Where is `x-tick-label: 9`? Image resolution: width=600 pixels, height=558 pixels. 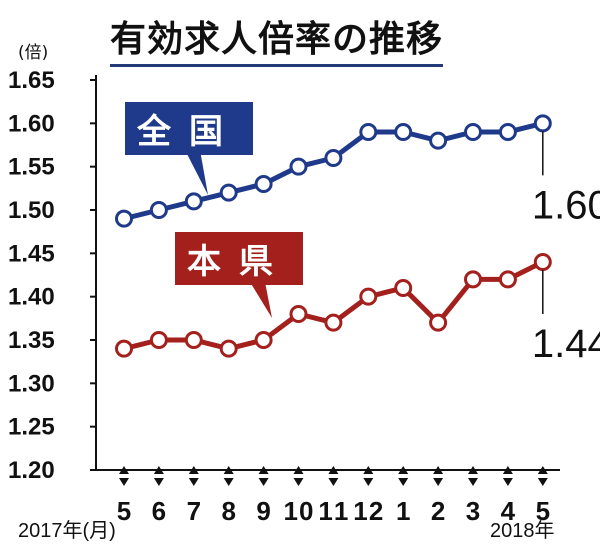 x-tick-label: 9 is located at coordinates (263, 511).